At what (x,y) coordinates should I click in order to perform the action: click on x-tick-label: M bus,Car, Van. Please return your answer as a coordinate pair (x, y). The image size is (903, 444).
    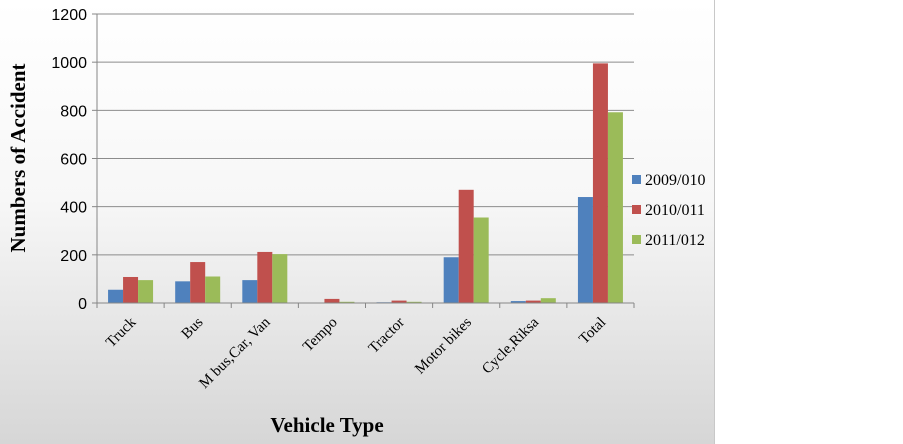
    Looking at the image, I should click on (235, 353).